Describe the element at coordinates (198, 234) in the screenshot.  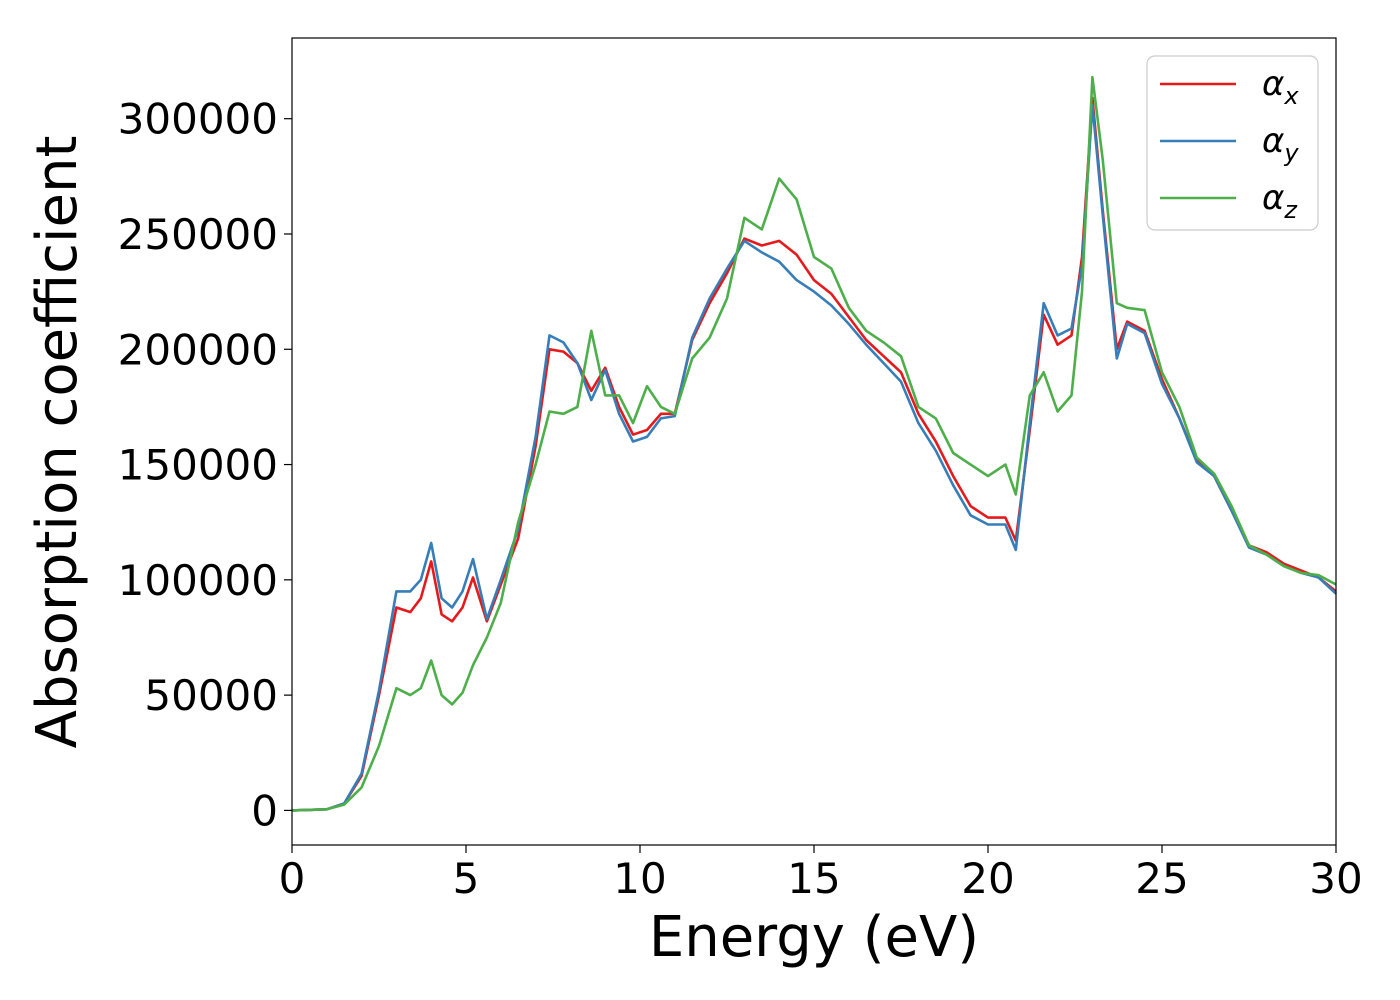
I see `y-tick-label: 250000` at that location.